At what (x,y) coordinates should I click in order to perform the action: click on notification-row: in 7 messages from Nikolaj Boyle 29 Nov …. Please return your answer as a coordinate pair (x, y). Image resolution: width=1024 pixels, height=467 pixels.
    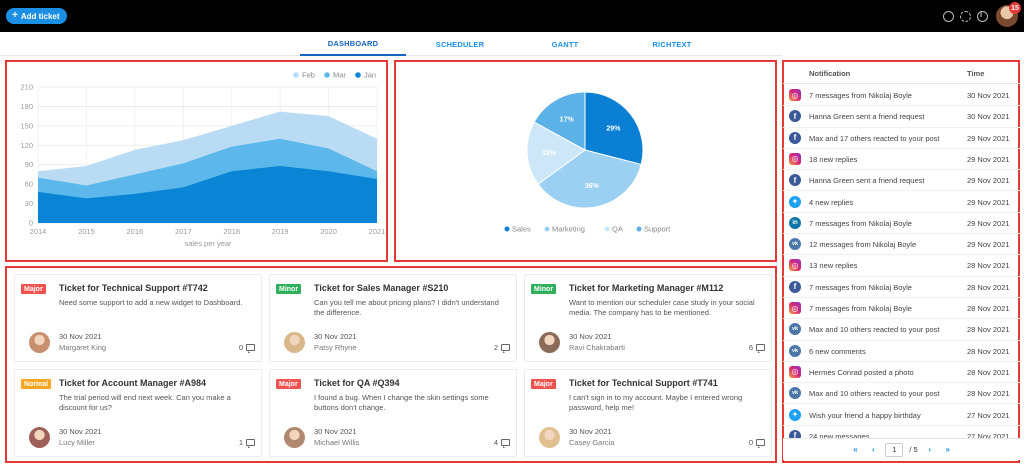
    Looking at the image, I should click on (901, 224).